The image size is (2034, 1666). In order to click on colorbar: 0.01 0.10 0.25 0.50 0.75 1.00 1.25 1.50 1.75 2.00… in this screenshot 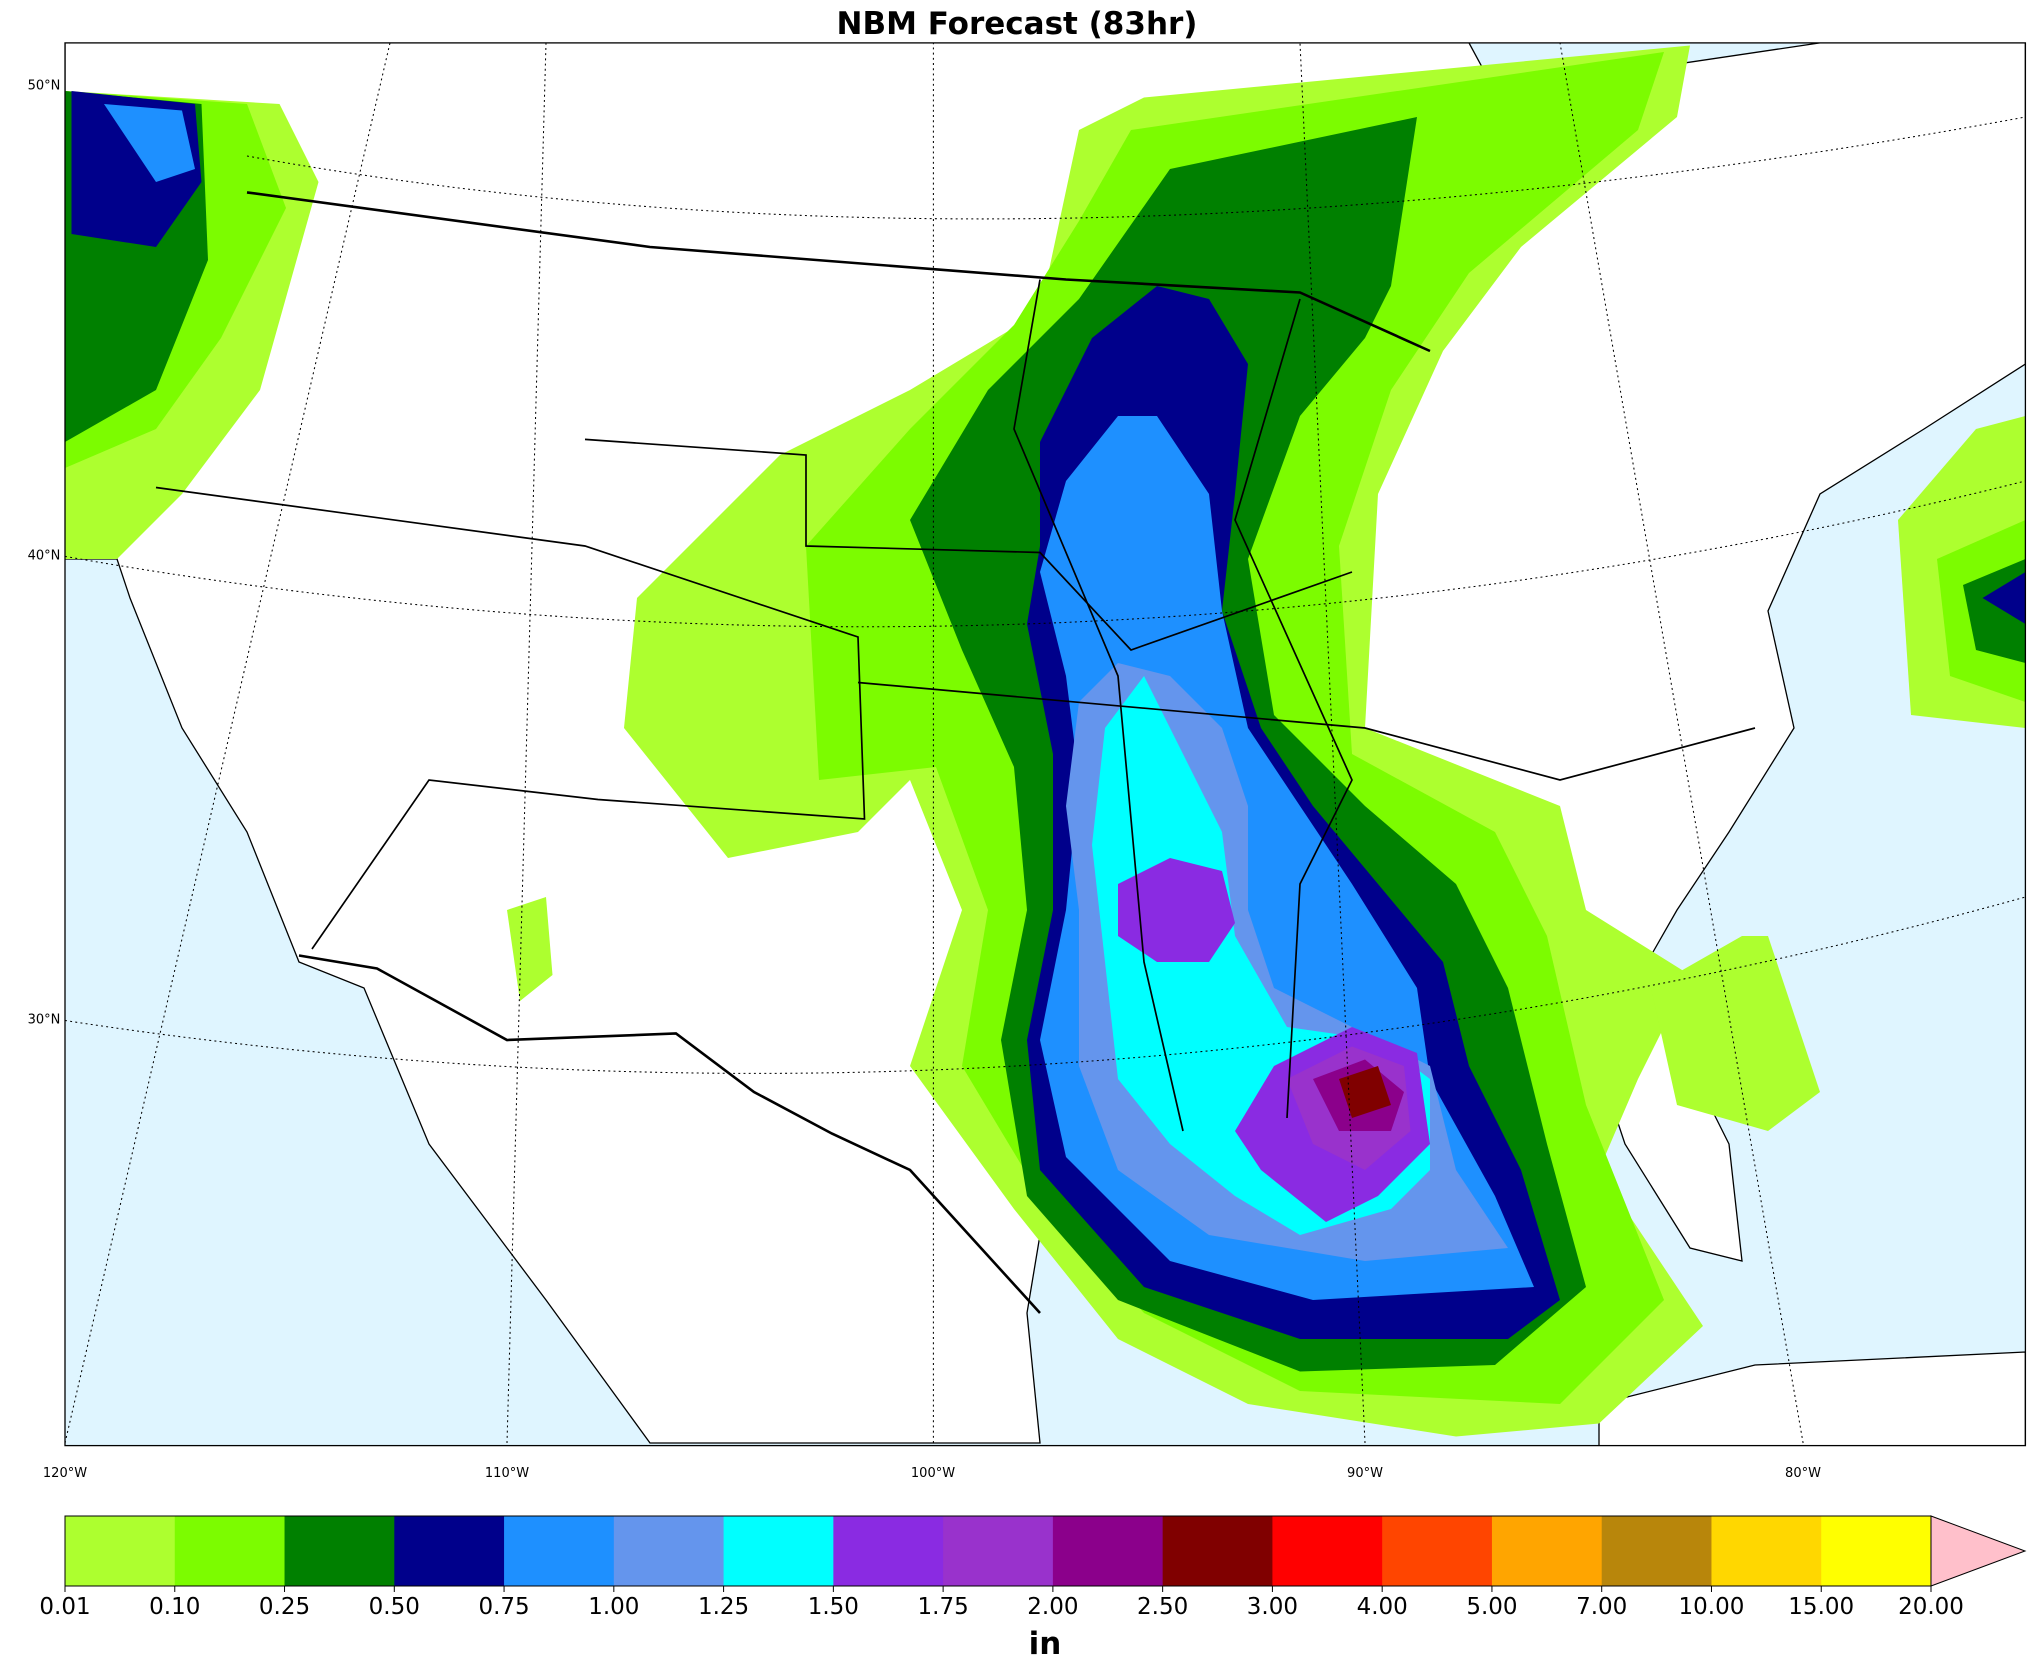, I will do `click(1033, 1567)`.